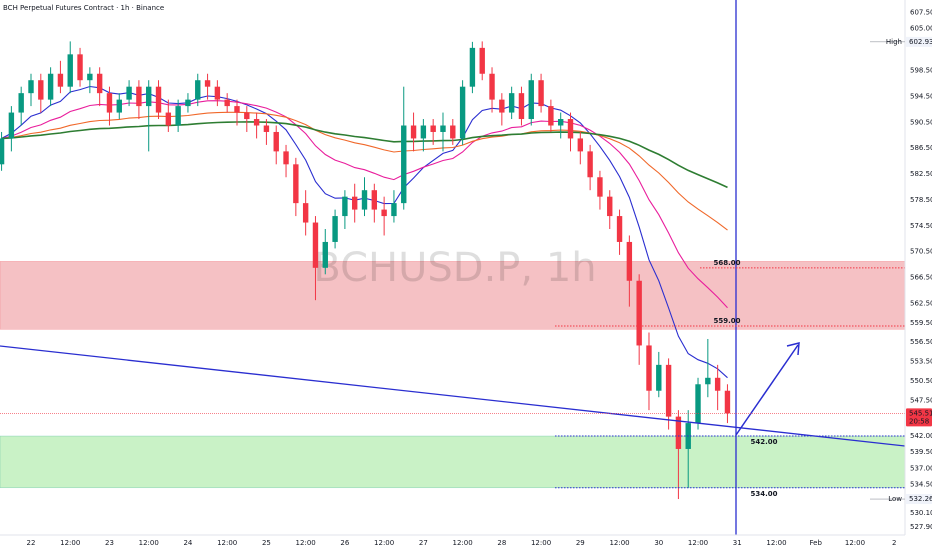 The width and height of the screenshot is (932, 550). Describe the element at coordinates (364, 155) in the screenshot. I see `moving-average` at that location.